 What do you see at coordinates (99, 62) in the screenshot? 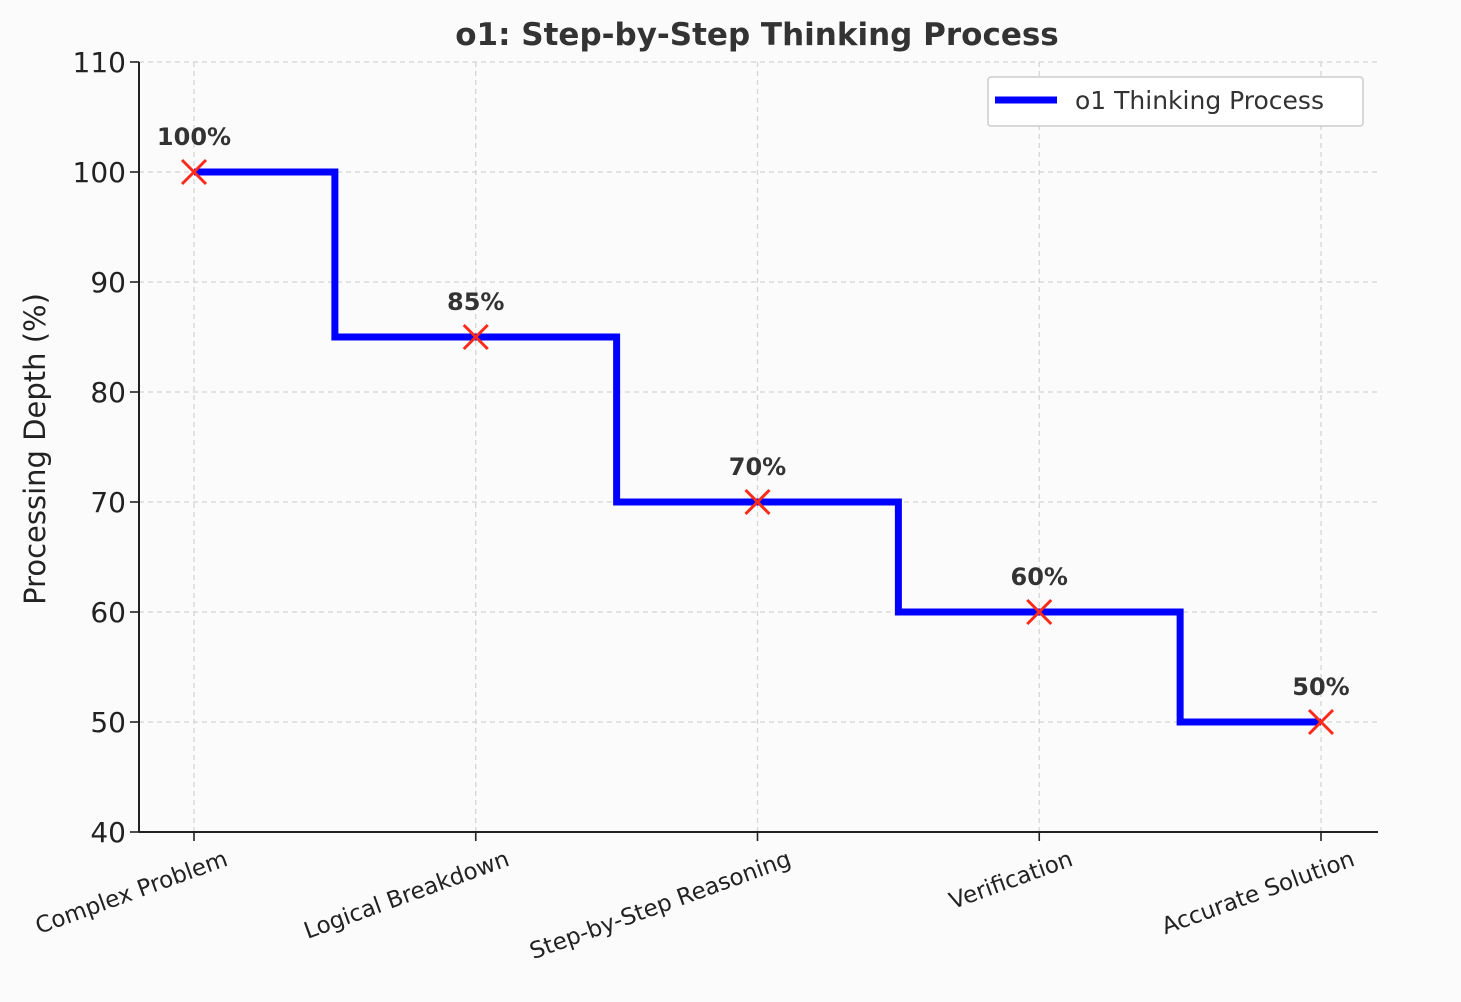
I see `y-tick-label: 110` at bounding box center [99, 62].